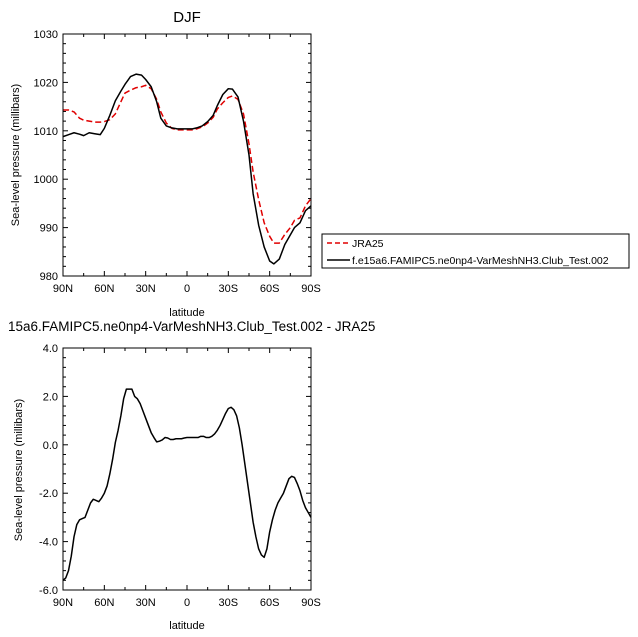 This screenshot has width=638, height=637. Describe the element at coordinates (46, 83) in the screenshot. I see `top-y-tick-label: 1020` at that location.